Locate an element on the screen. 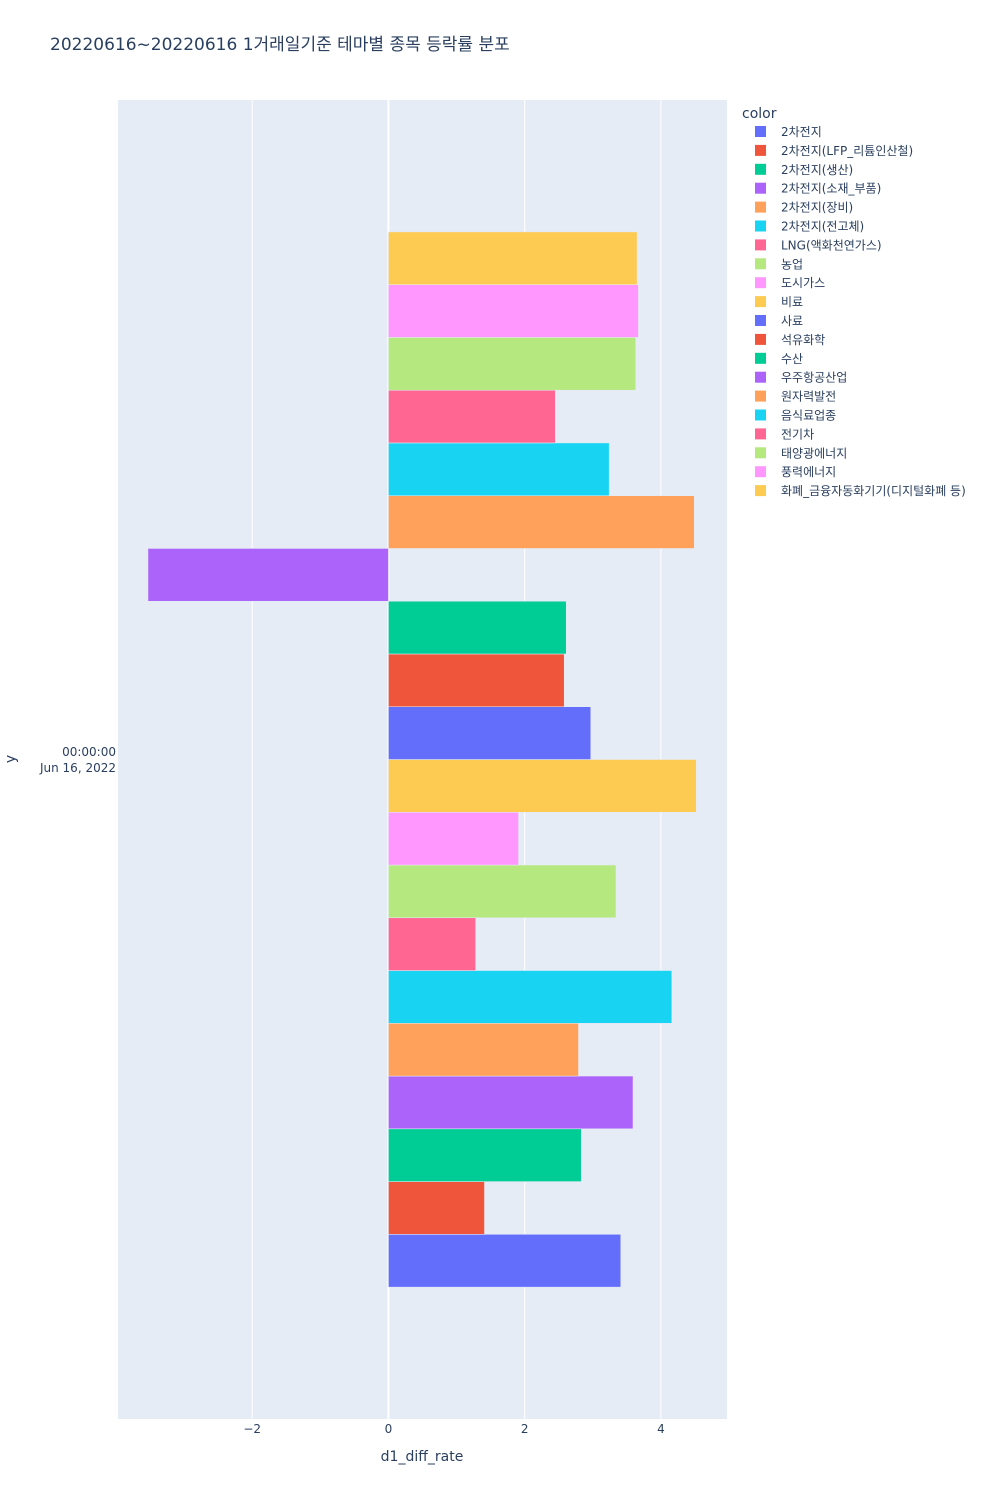 Image resolution: width=1000 pixels, height=1500 pixels. y-axis-category-label: 00:00:00 Jun 16, 2022 is located at coordinates (77, 760).